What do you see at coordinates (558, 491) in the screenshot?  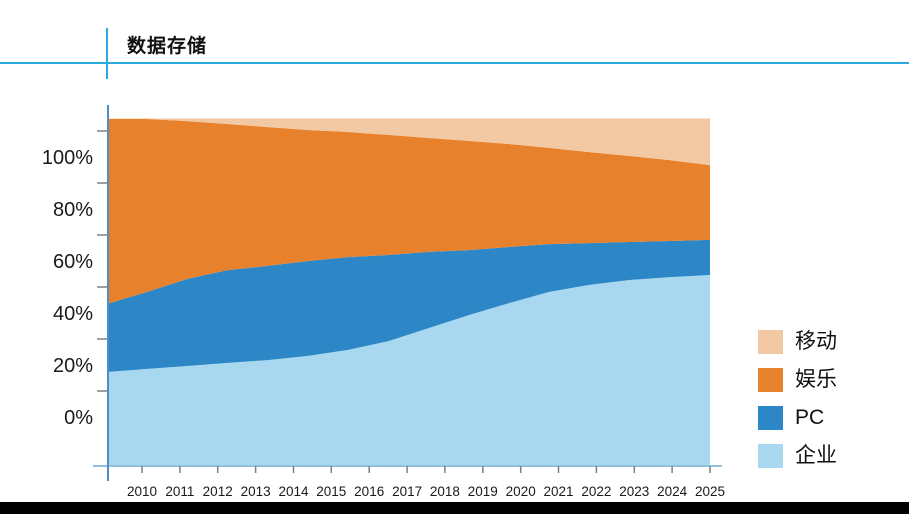 I see `x-axis-label: 2021` at bounding box center [558, 491].